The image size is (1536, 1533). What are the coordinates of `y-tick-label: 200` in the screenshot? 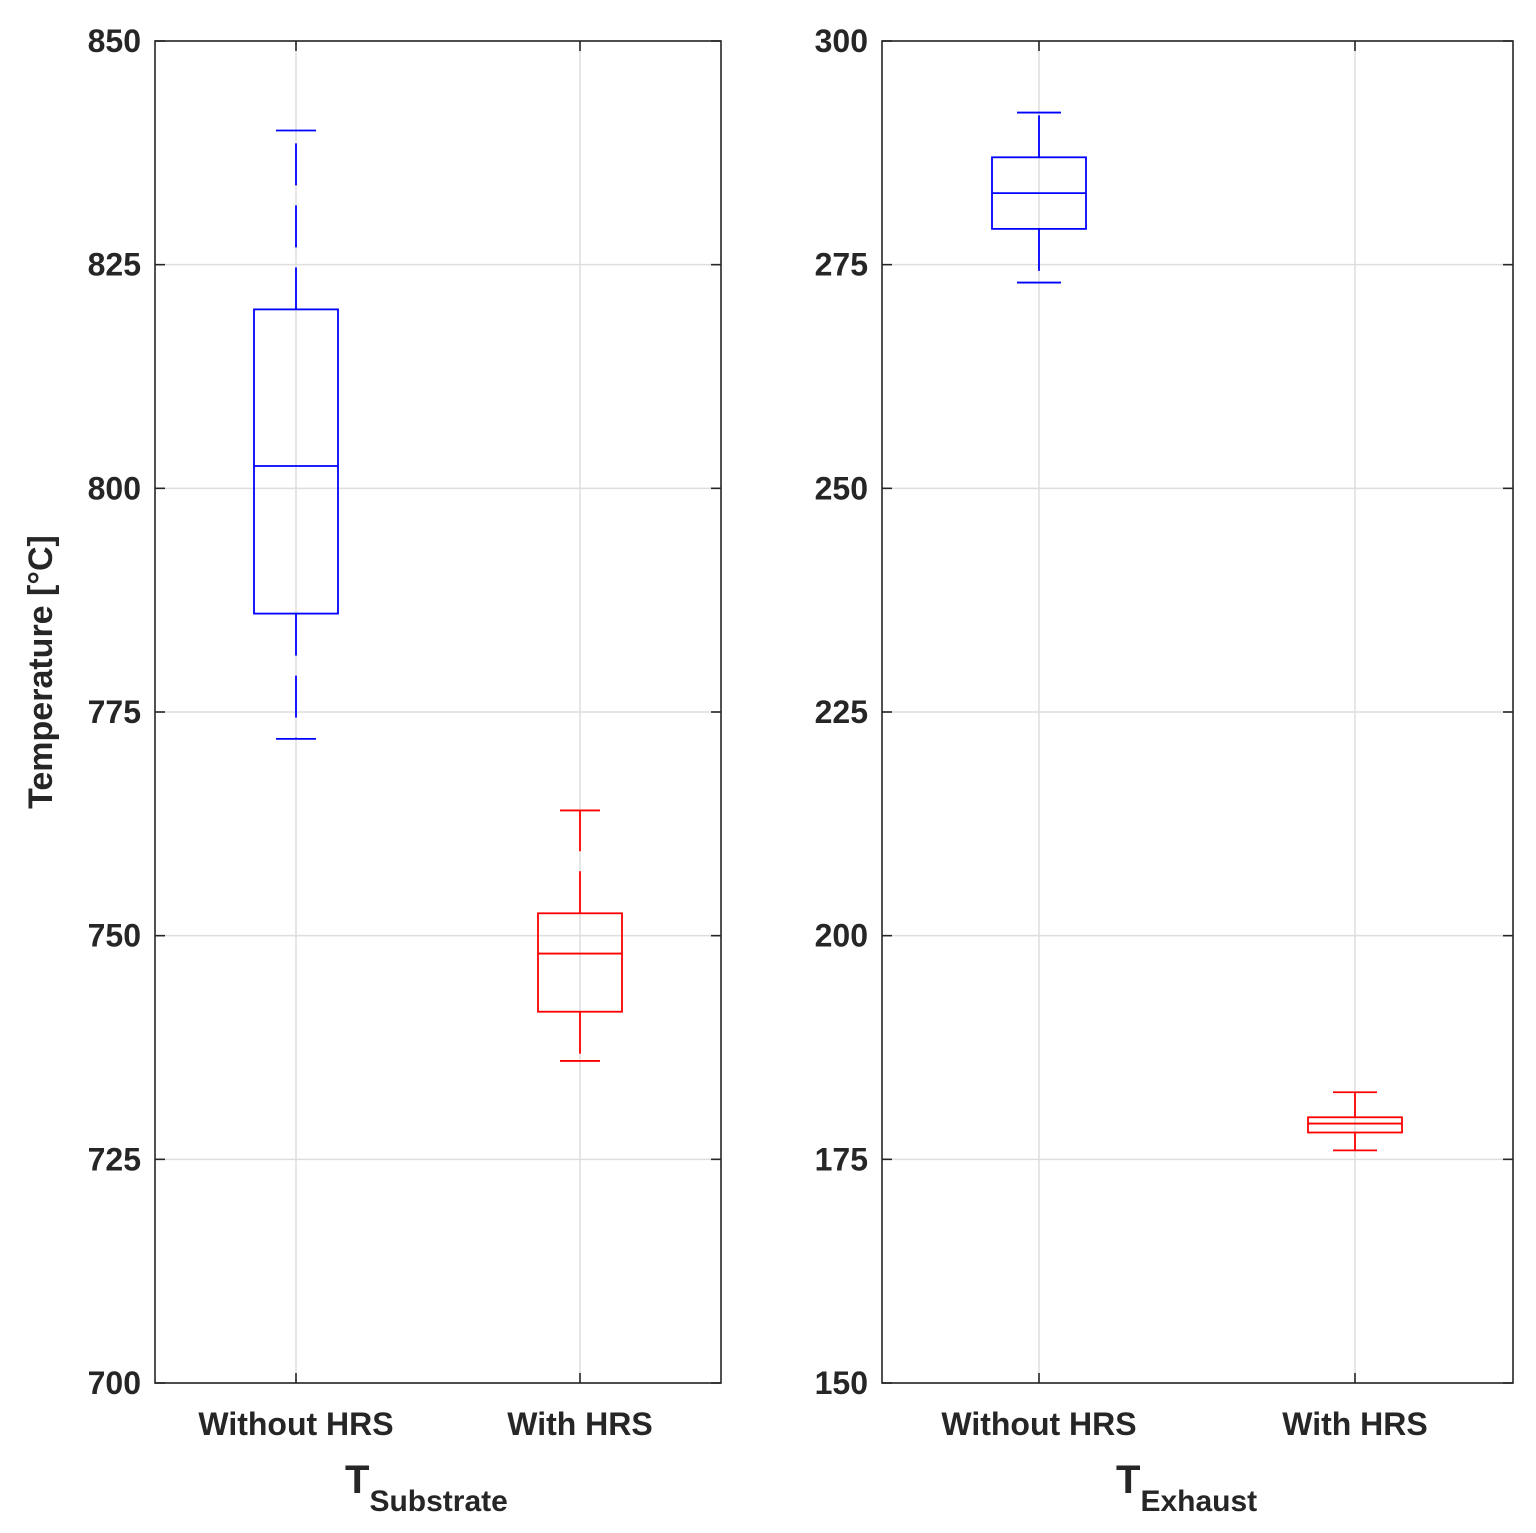 It's located at (841, 936).